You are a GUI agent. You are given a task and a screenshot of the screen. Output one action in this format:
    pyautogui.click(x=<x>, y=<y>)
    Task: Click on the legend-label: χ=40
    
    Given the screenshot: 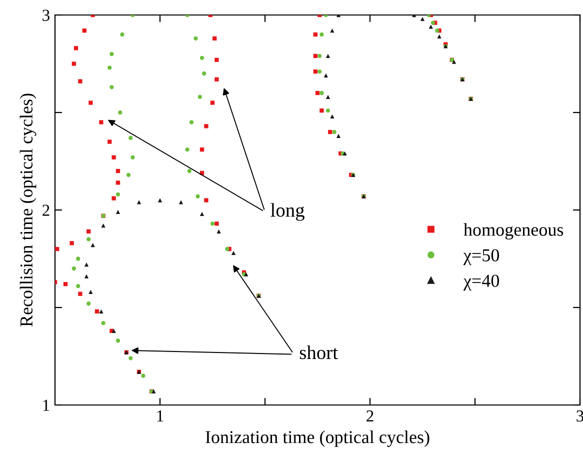 What is the action you would take?
    pyautogui.click(x=481, y=282)
    